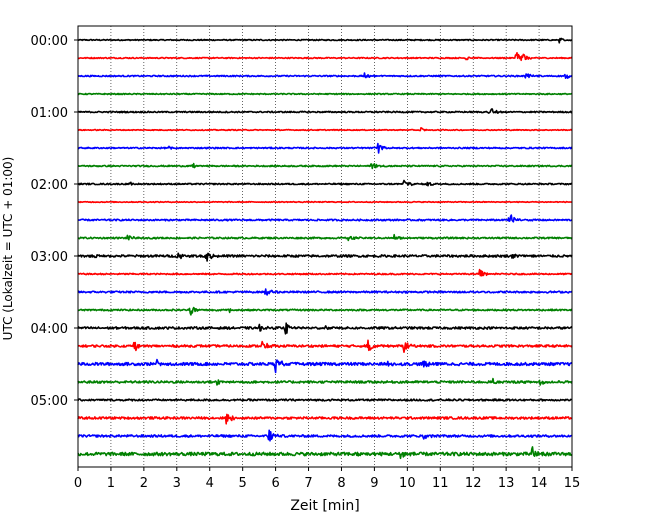  What do you see at coordinates (177, 483) in the screenshot?
I see `x-tick-label: 3` at bounding box center [177, 483].